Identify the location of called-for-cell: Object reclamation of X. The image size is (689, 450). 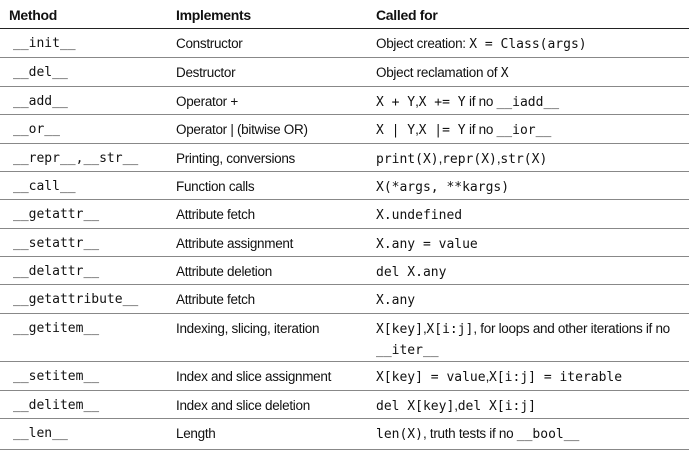
(442, 73).